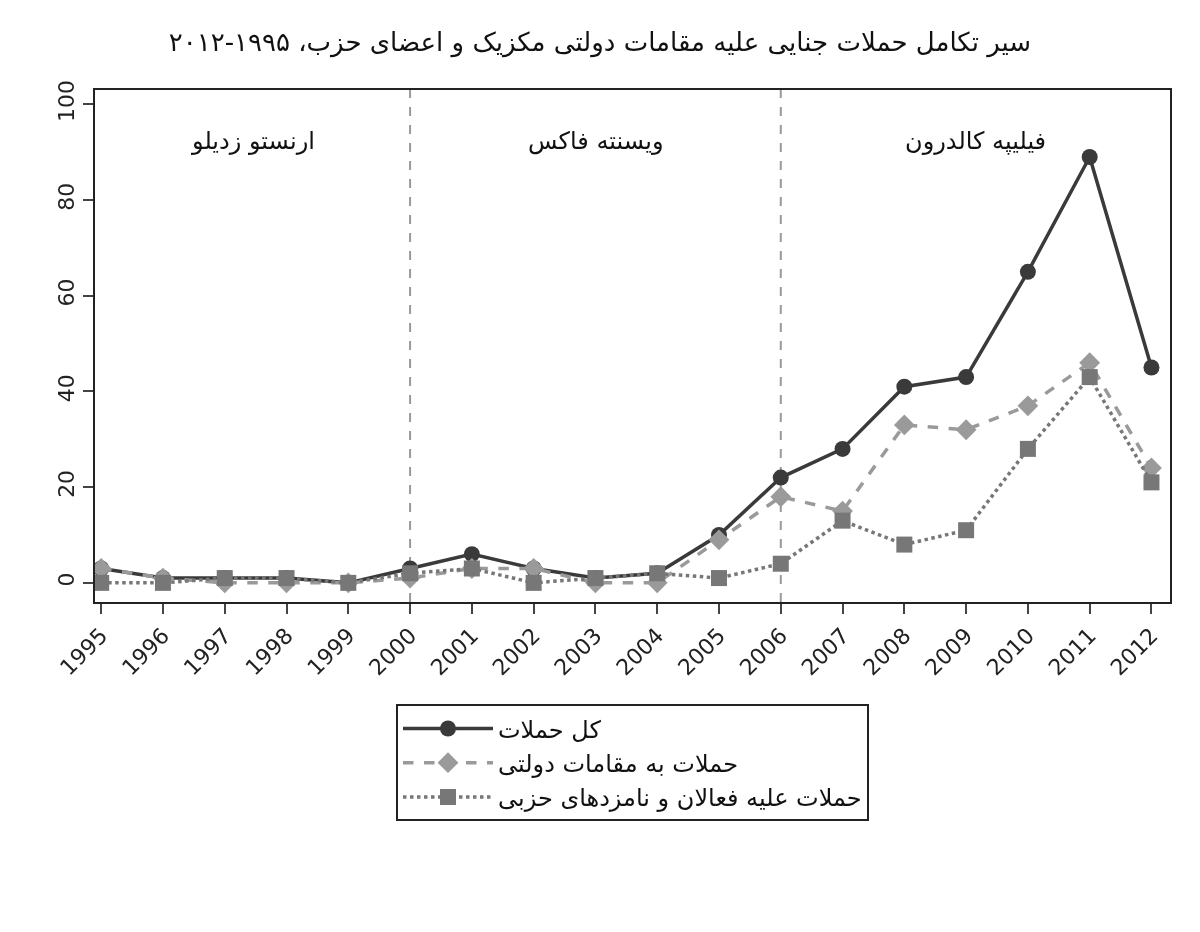 The width and height of the screenshot is (1200, 932). Describe the element at coordinates (976, 141) in the screenshot. I see `annotation: فیلیپه کالدرون` at that location.